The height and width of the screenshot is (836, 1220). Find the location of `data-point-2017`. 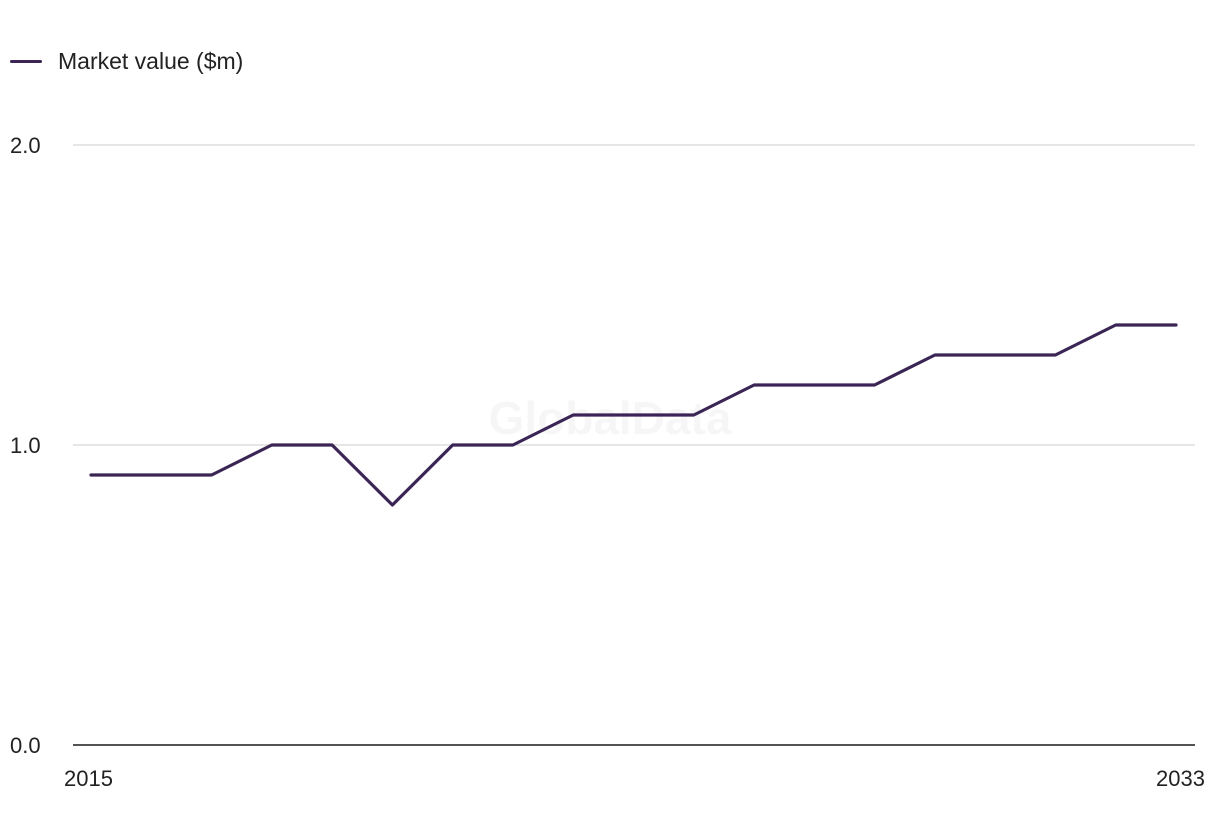

data-point-2017 is located at coordinates (211, 475).